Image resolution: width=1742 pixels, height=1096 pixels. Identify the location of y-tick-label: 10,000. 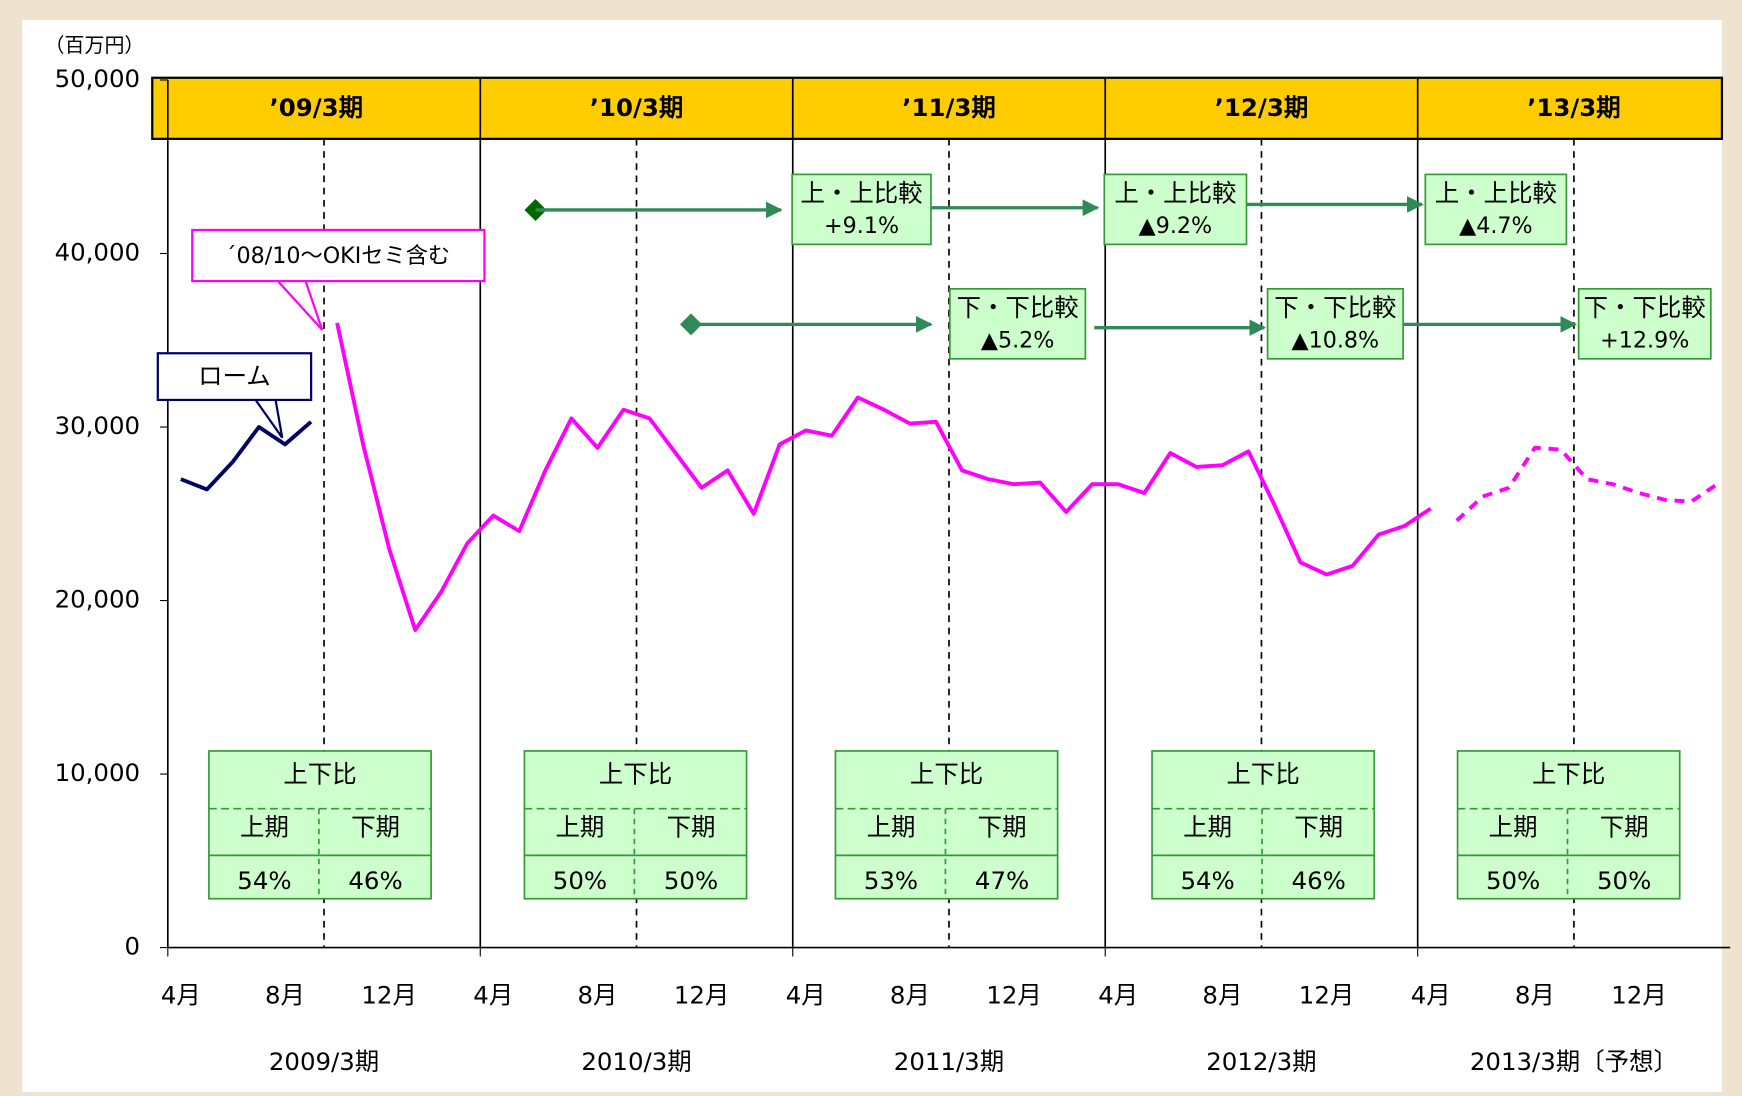
(97, 772).